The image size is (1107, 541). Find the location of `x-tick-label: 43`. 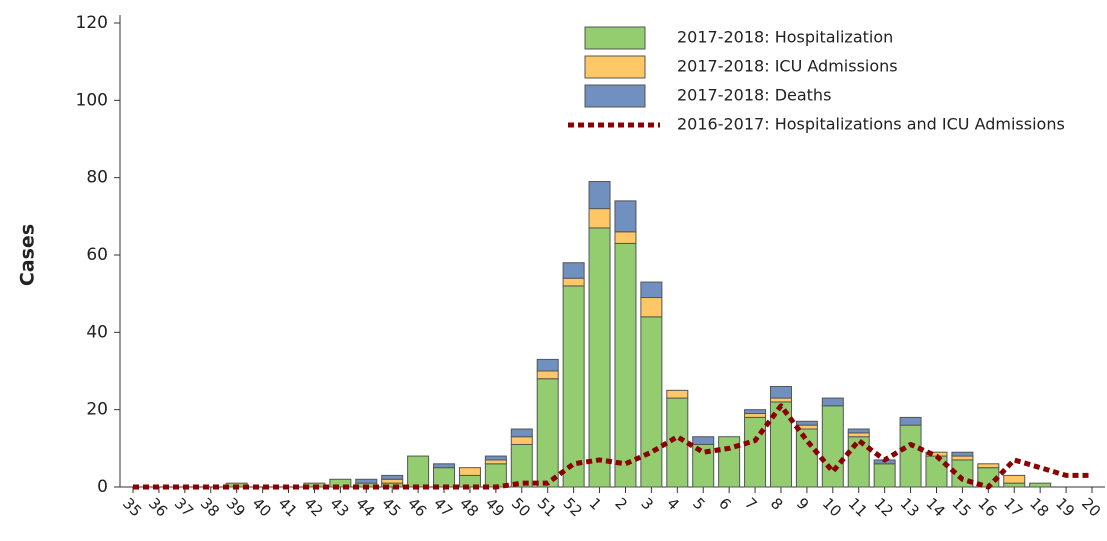

x-tick-label: 43 is located at coordinates (339, 507).